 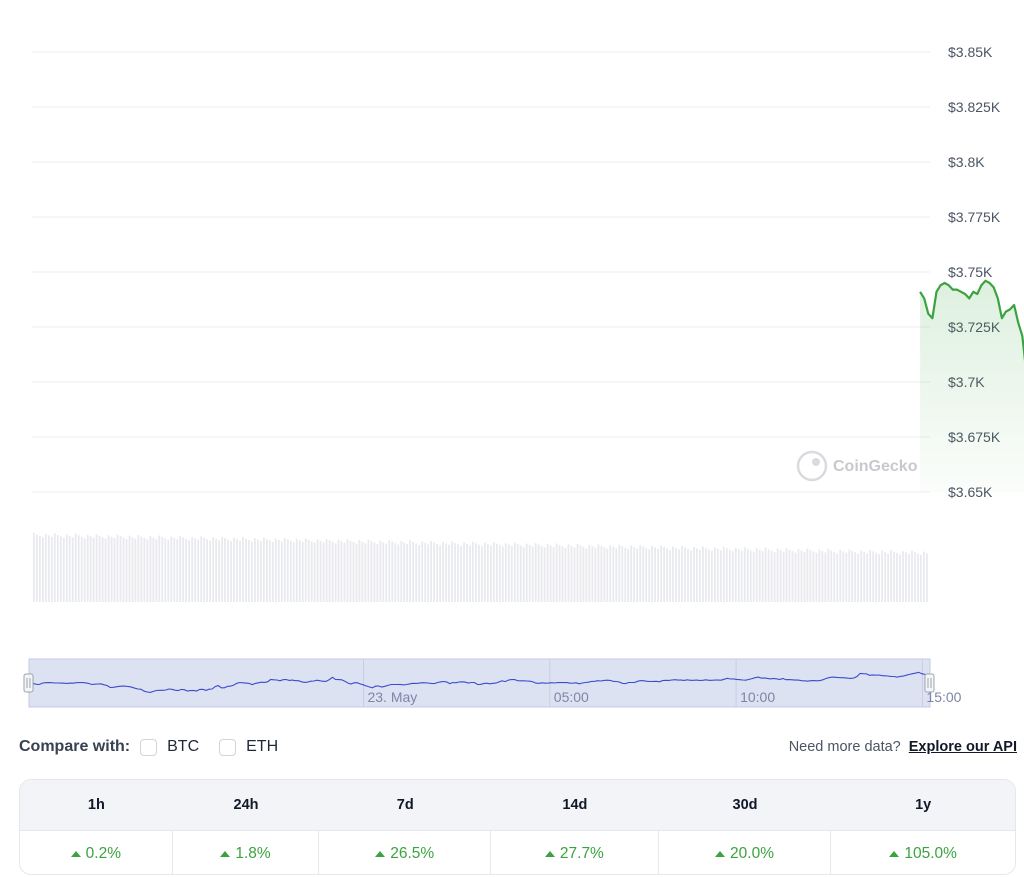 I want to click on eth-checkbox, so click(x=228, y=747).